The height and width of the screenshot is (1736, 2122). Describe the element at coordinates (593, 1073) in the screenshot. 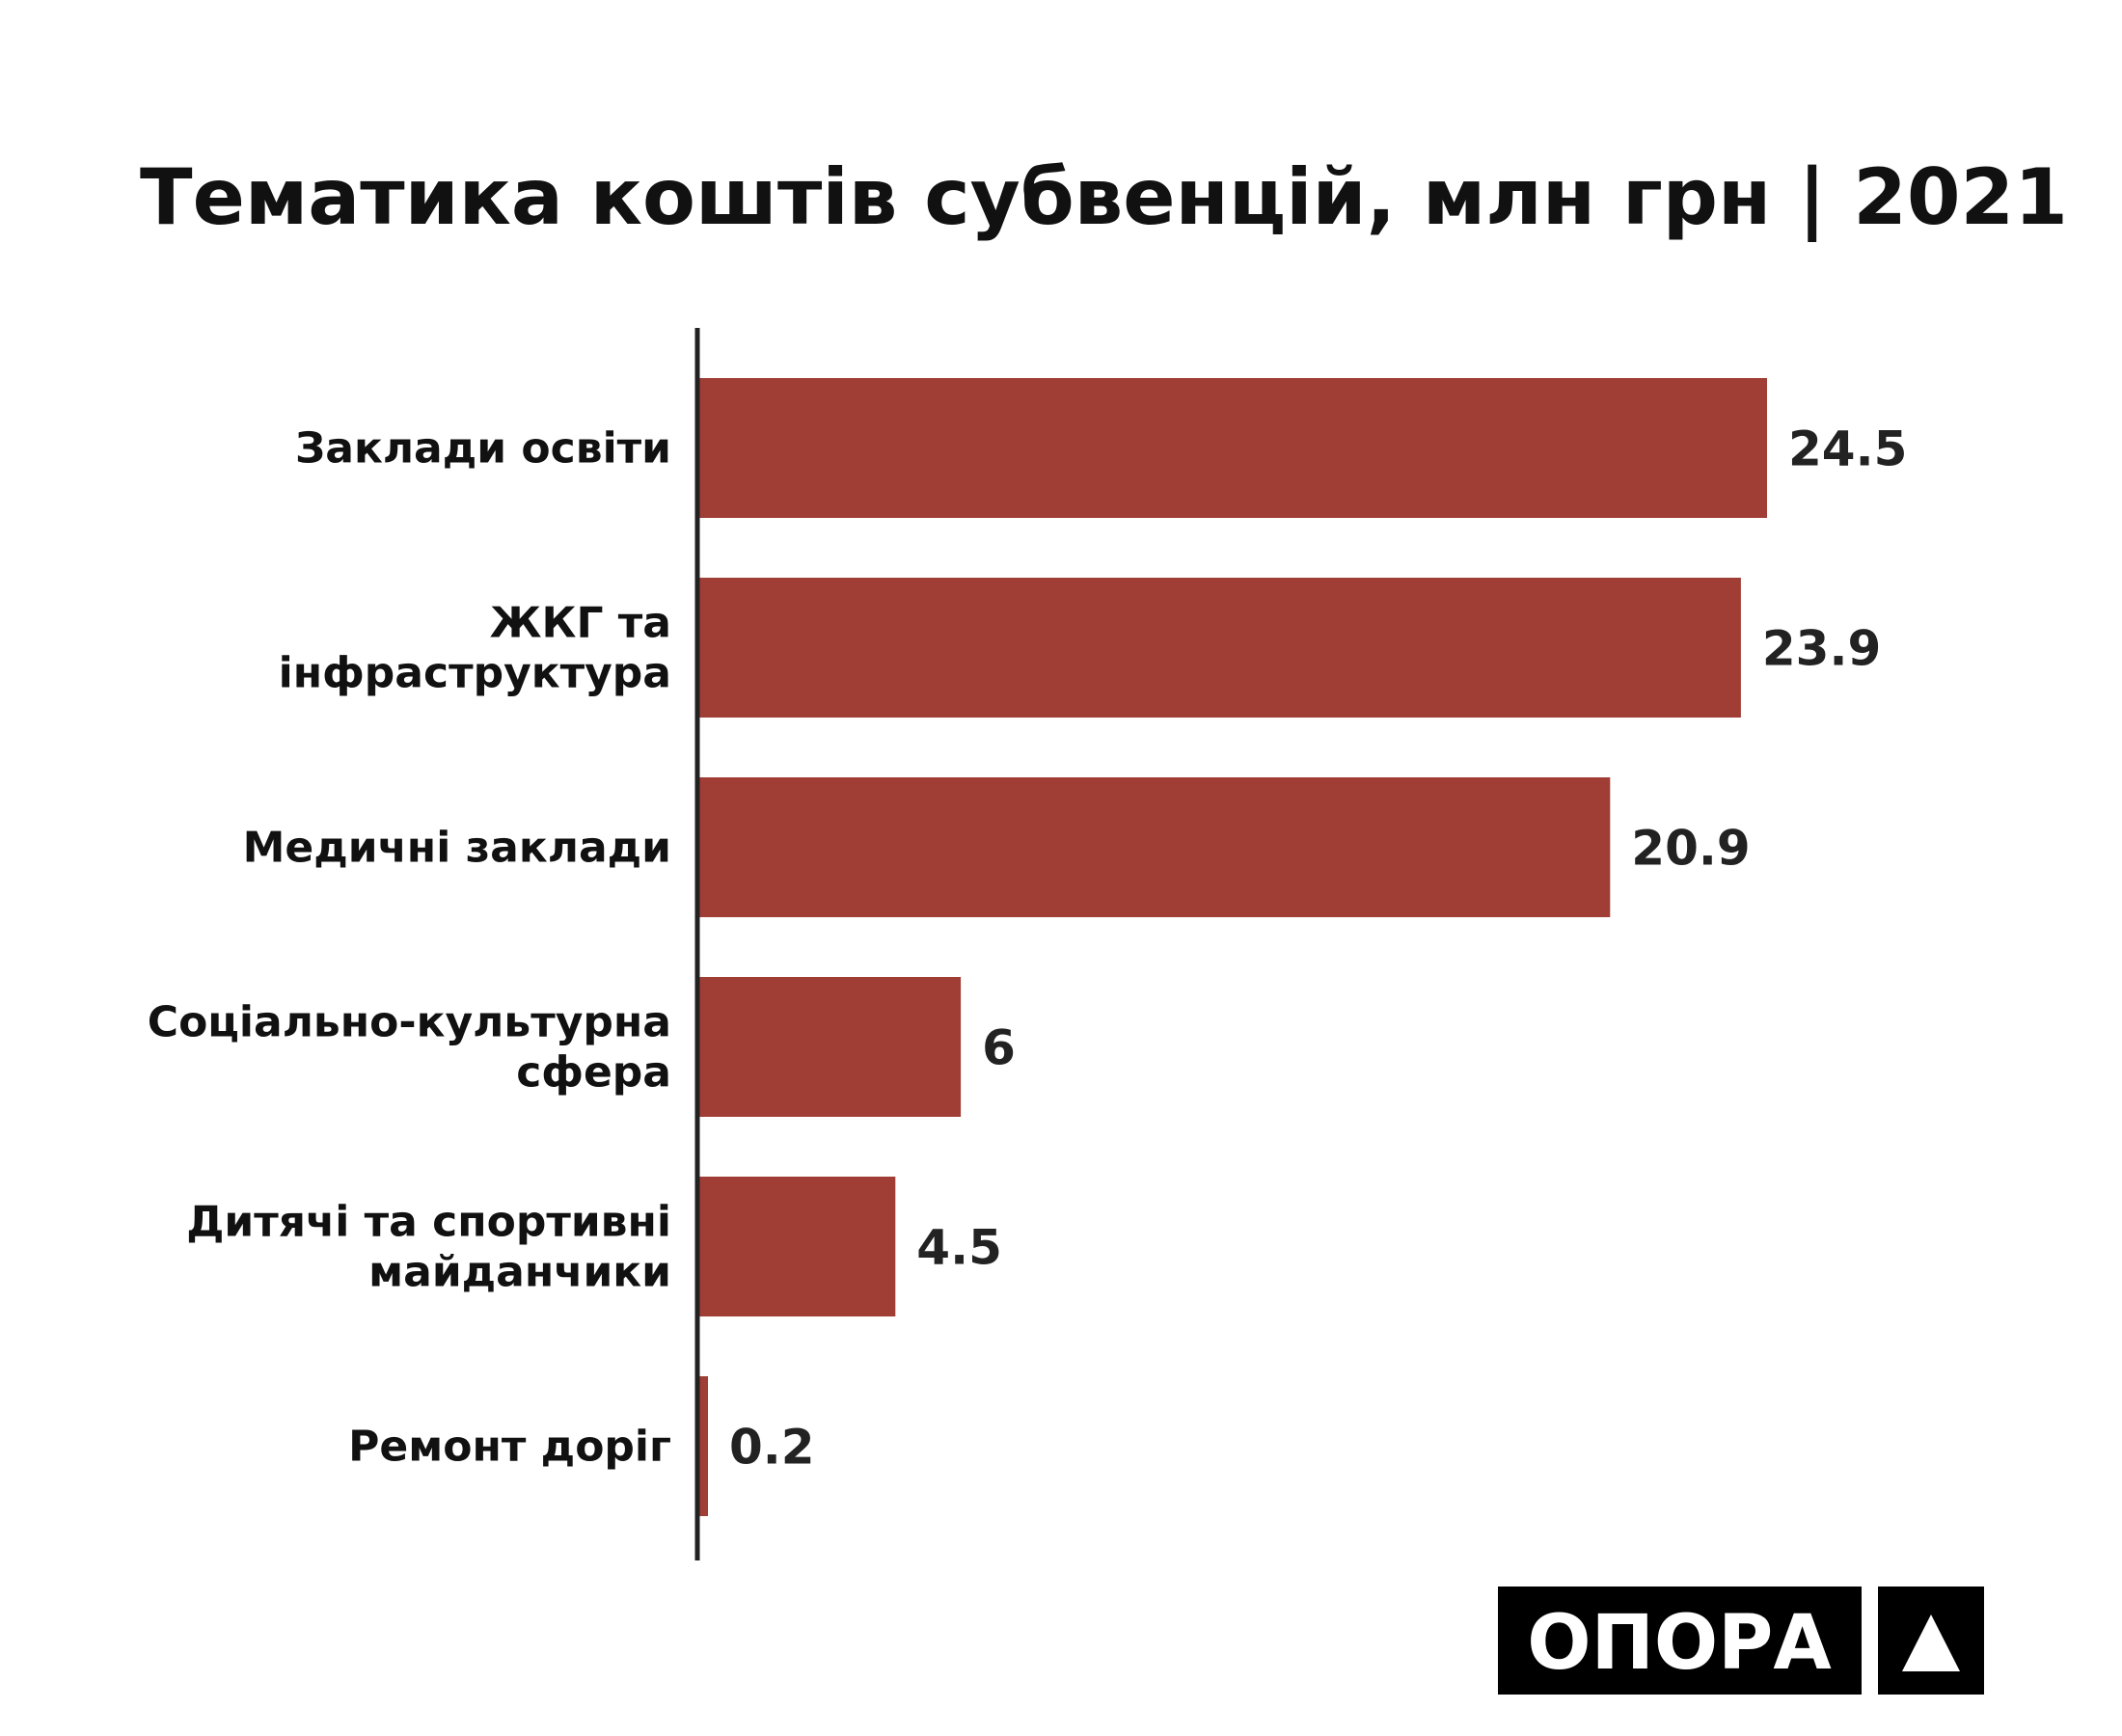

I see `category-label-3-line-1: сфера` at that location.